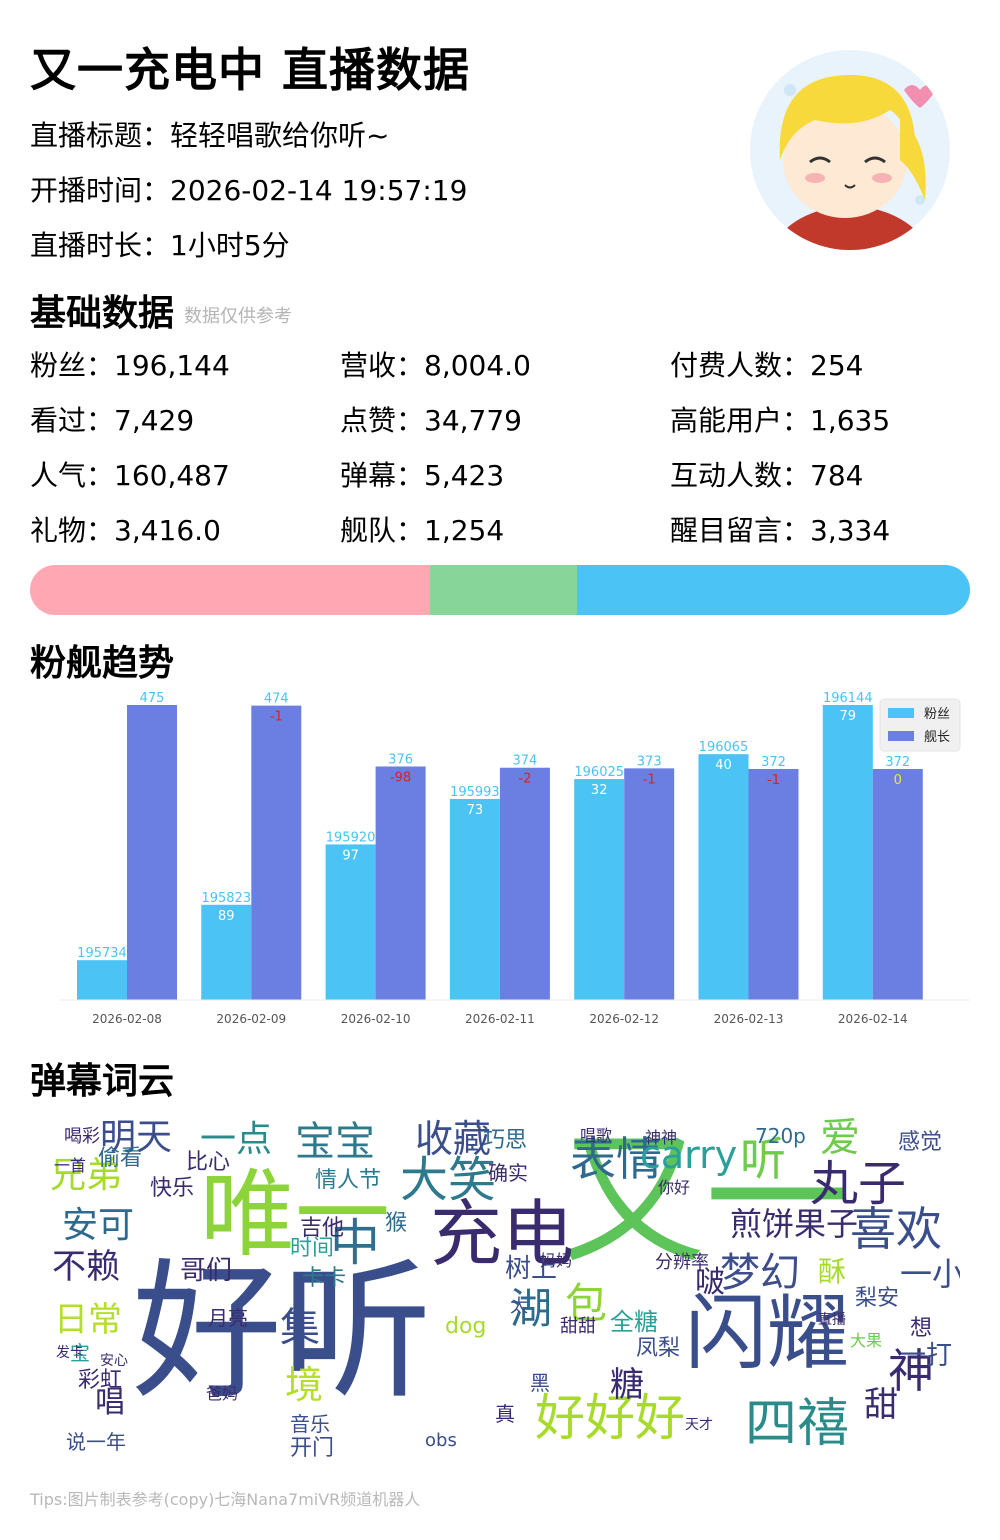 This screenshot has width=1000, height=1540. I want to click on guard-value-label: 374, so click(524, 761).